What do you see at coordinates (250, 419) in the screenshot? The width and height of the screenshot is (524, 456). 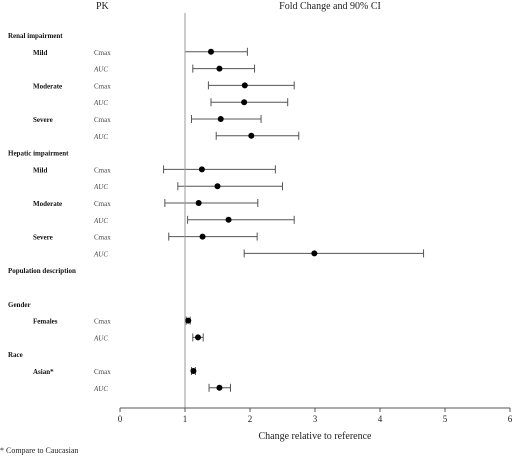 I see `x-tick-label: 2` at bounding box center [250, 419].